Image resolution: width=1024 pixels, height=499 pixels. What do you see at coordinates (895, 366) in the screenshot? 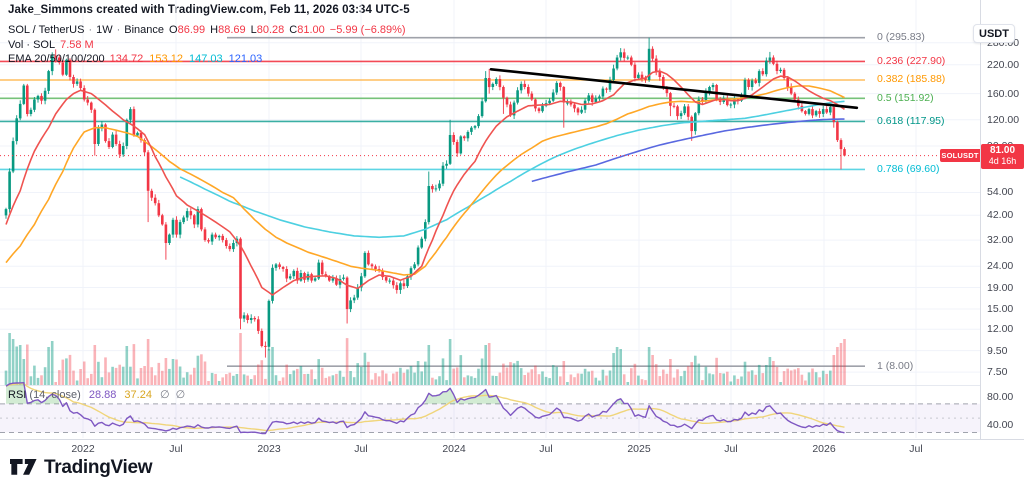
I see `fib-level-label: 1 (8.00)` at bounding box center [895, 366].